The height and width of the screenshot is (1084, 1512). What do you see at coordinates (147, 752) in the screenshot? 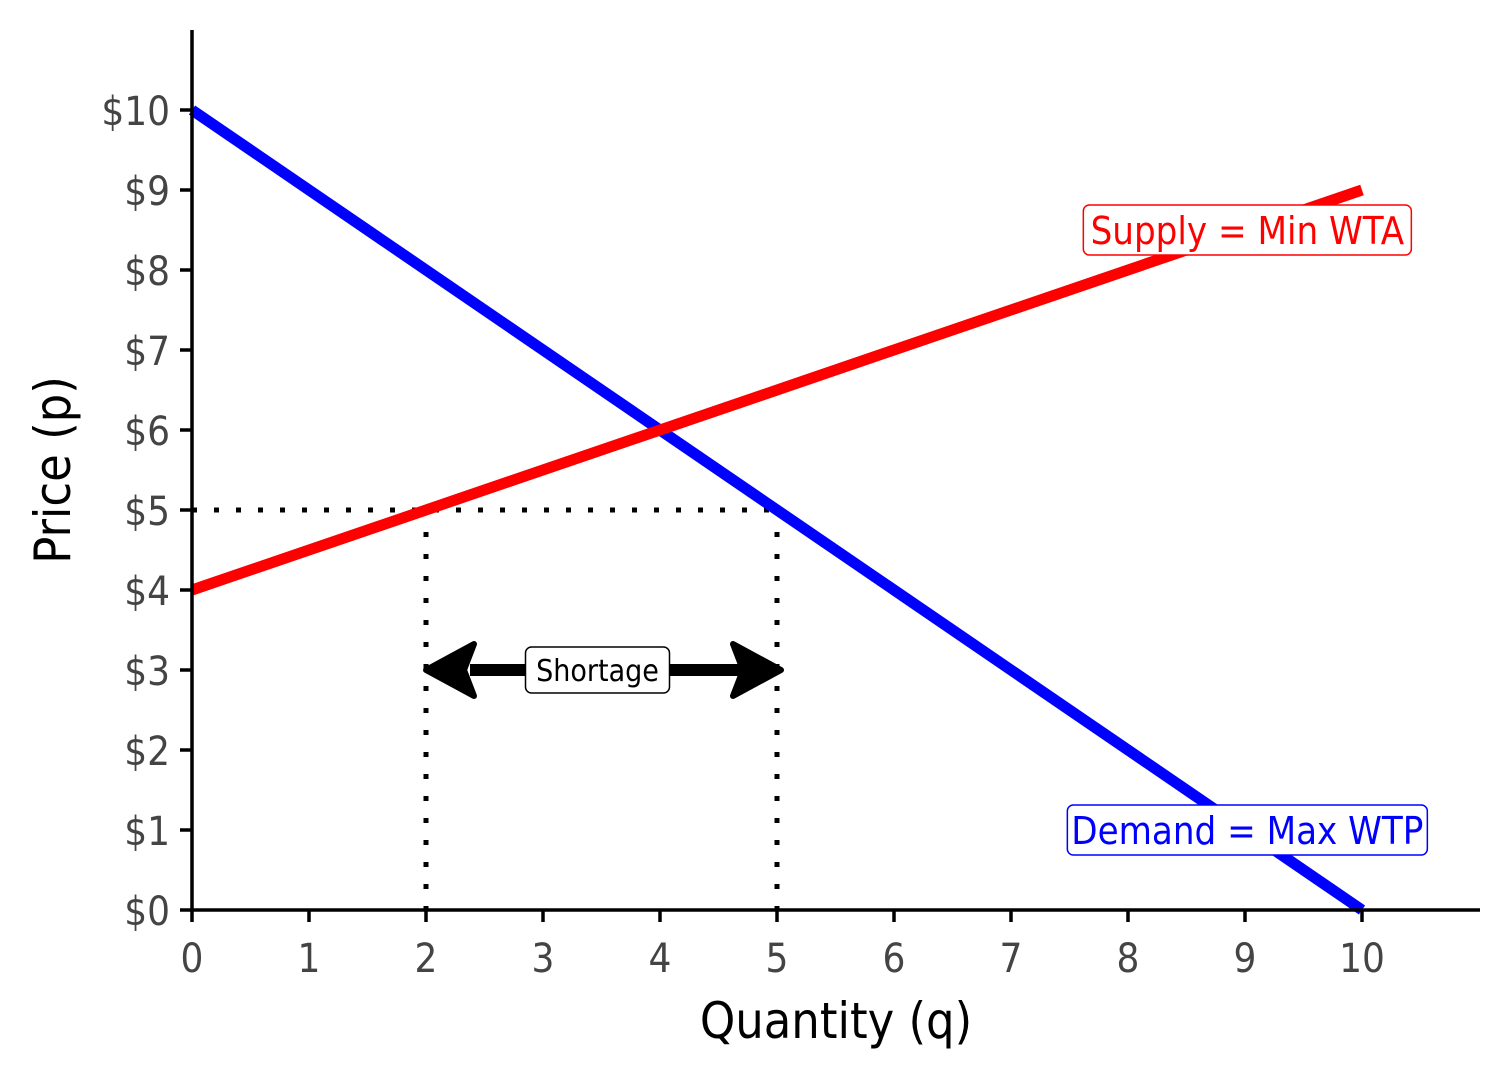
I see `y-tick-label: $2` at bounding box center [147, 752].